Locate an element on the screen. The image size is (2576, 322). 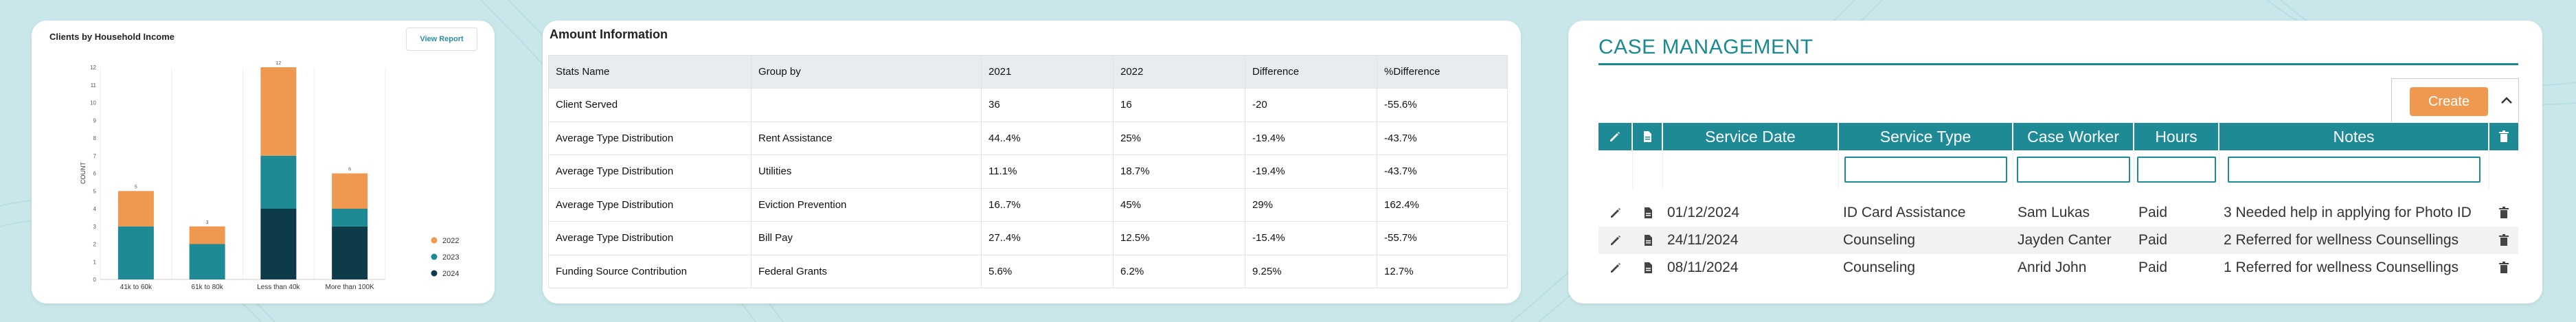
case-worker-filter-cell is located at coordinates (2073, 169).